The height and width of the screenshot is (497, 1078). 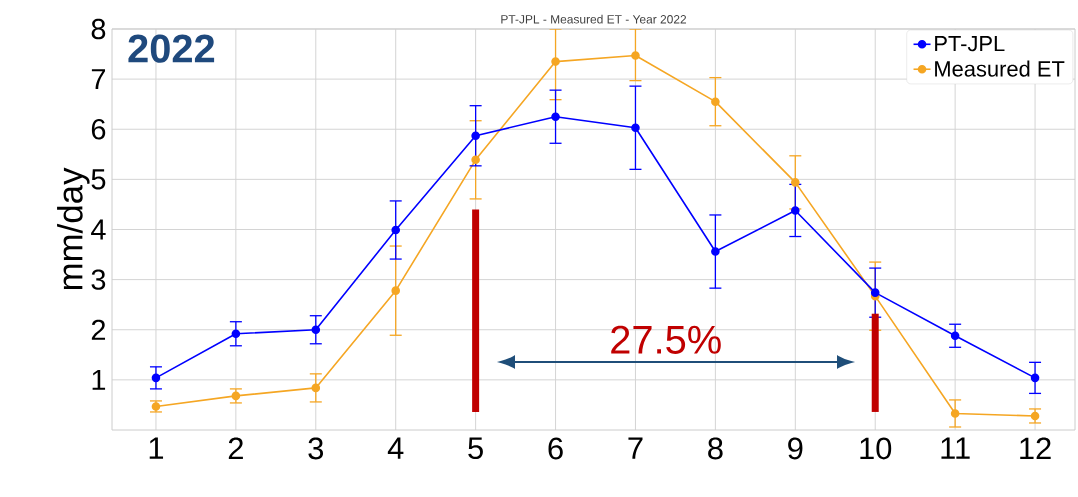 I want to click on x-tick-label: 4, so click(x=395, y=448).